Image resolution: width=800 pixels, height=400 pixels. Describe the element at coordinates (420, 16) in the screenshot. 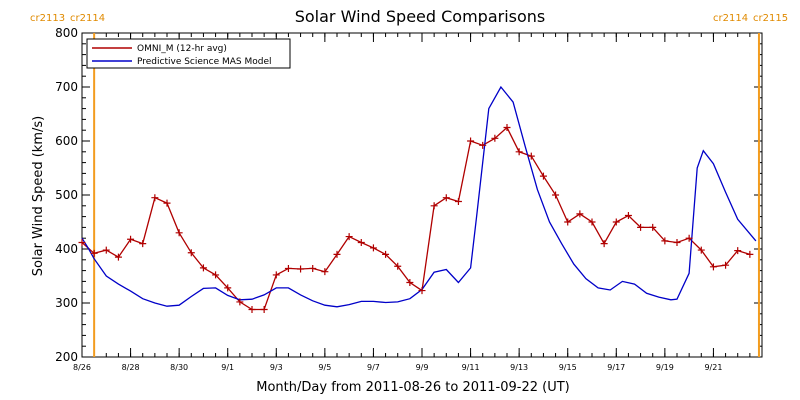

I see `chart-title: Solar Wind Speed Comparisons` at that location.